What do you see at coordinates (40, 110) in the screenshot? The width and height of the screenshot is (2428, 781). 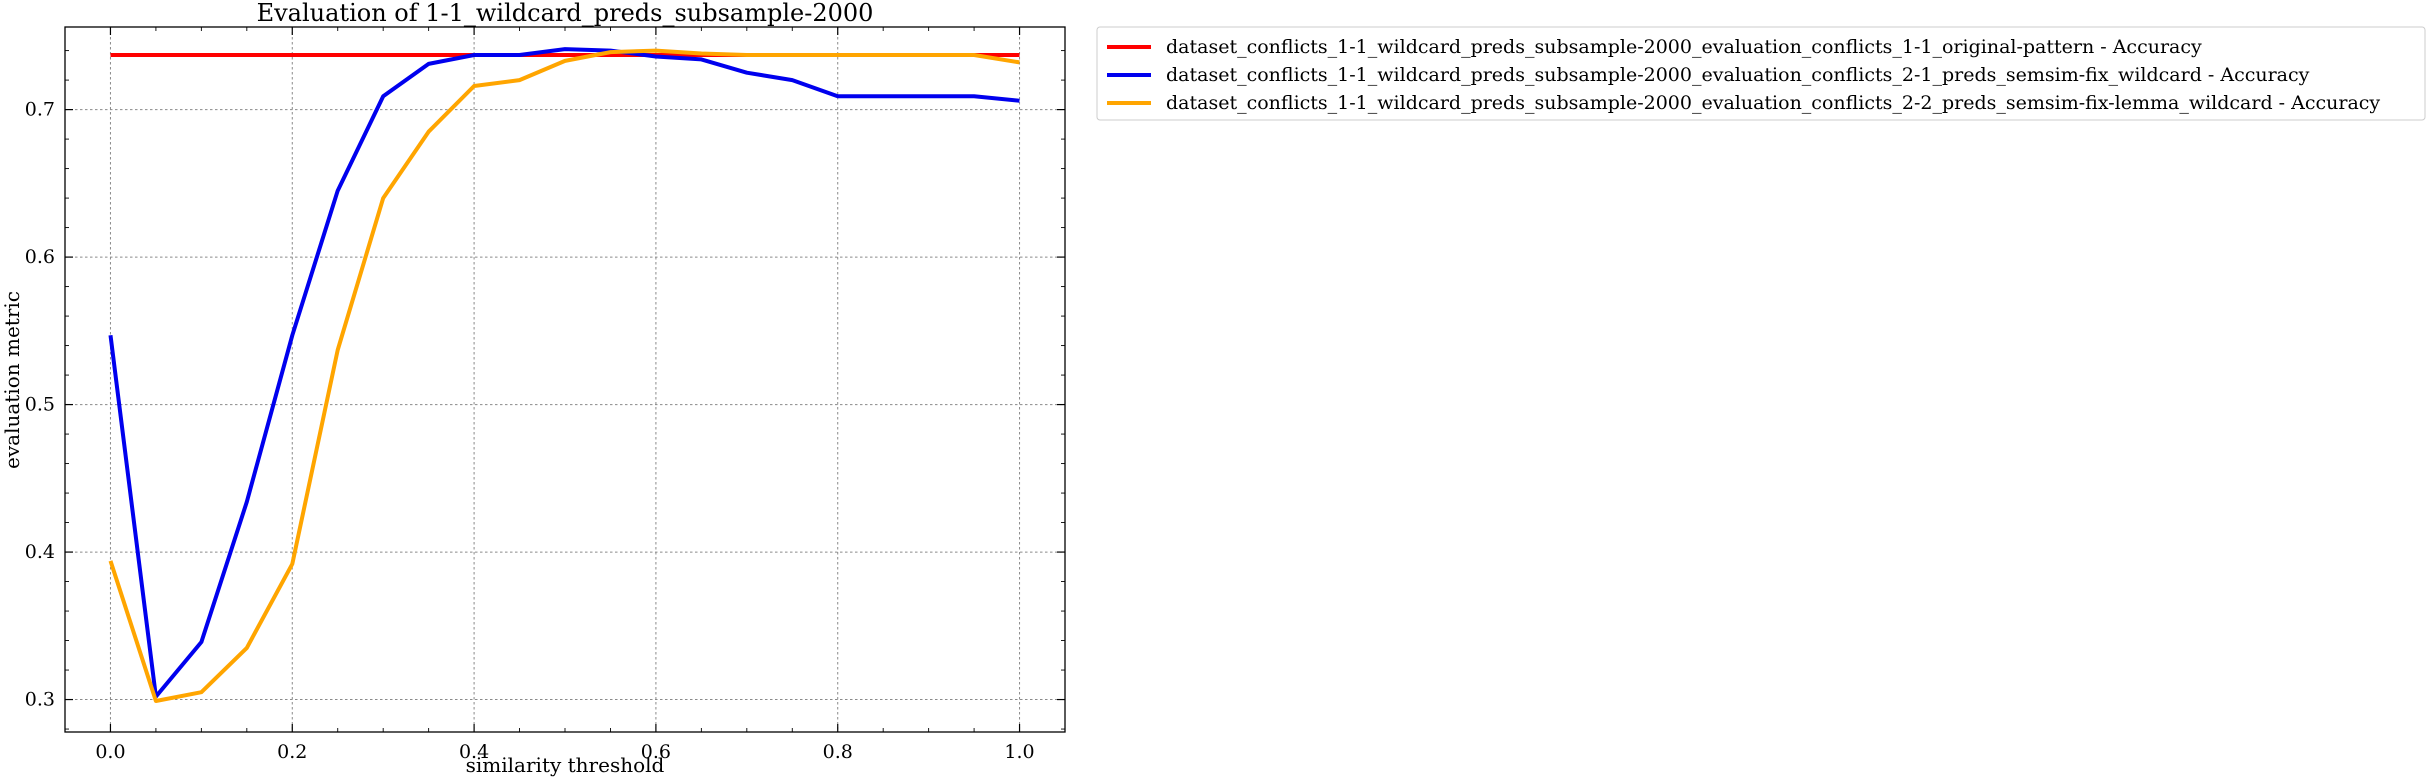 I see `y-tick-label: 0.7` at bounding box center [40, 110].